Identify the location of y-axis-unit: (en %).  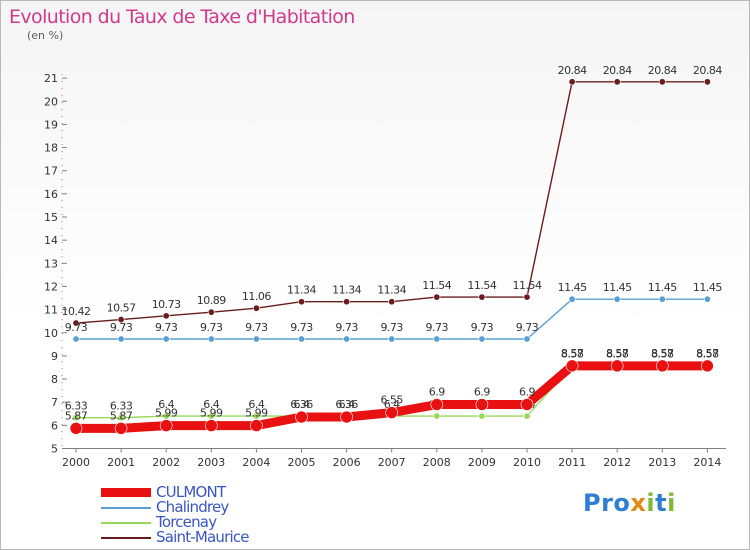
(45, 35).